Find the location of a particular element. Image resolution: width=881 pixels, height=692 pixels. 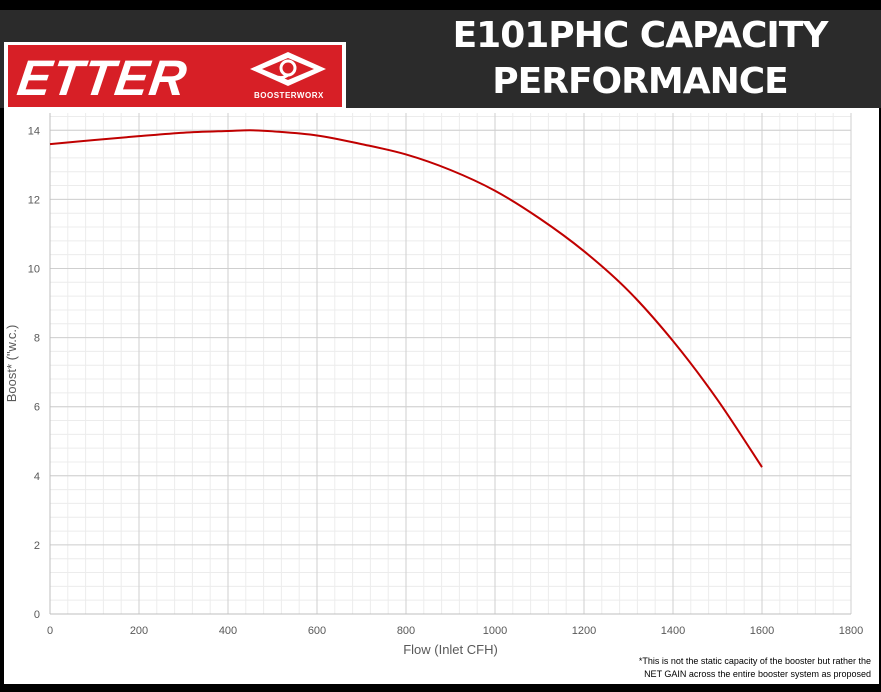

x-tick-label: 200 is located at coordinates (139, 631).